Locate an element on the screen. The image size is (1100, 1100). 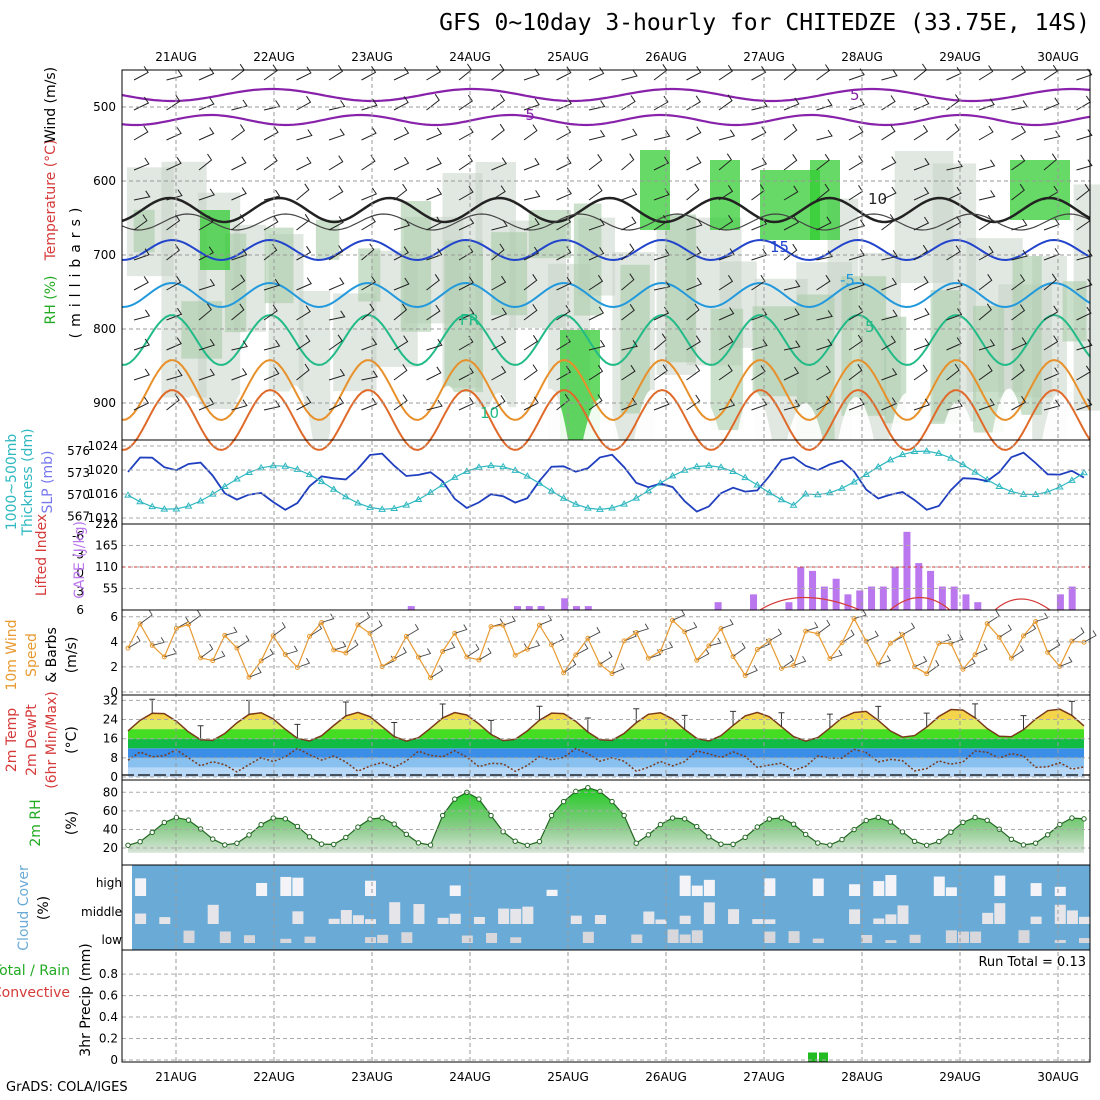
cape-tick-label: 165 is located at coordinates (106, 546).